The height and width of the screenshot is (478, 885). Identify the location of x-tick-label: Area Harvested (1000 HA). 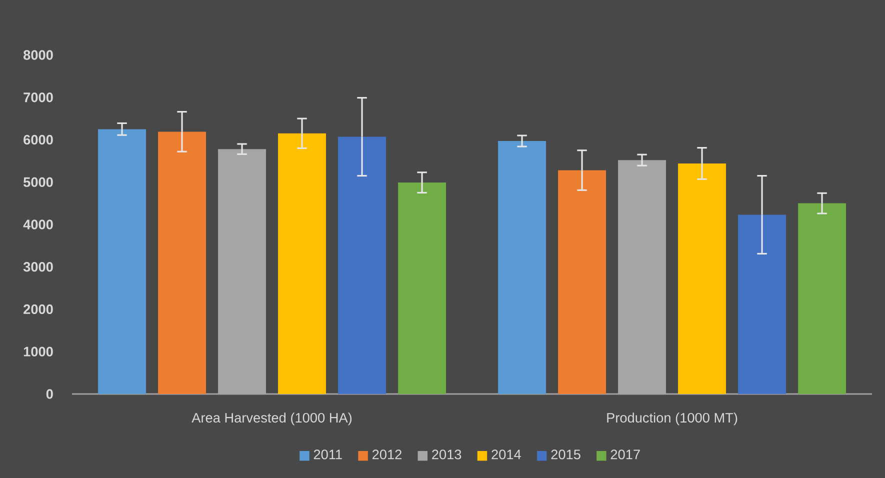
(272, 419).